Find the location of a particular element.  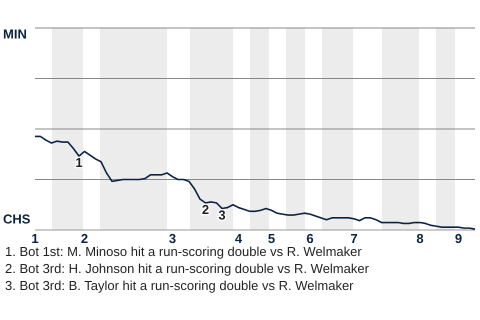

text: MIN is located at coordinates (15, 34).